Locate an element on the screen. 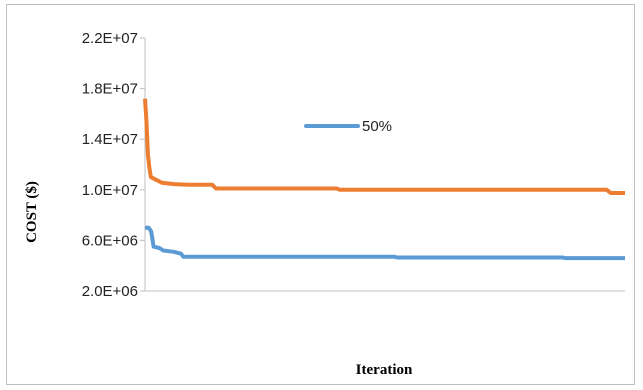  y-tick-label: 6.0E+06 is located at coordinates (110, 240).